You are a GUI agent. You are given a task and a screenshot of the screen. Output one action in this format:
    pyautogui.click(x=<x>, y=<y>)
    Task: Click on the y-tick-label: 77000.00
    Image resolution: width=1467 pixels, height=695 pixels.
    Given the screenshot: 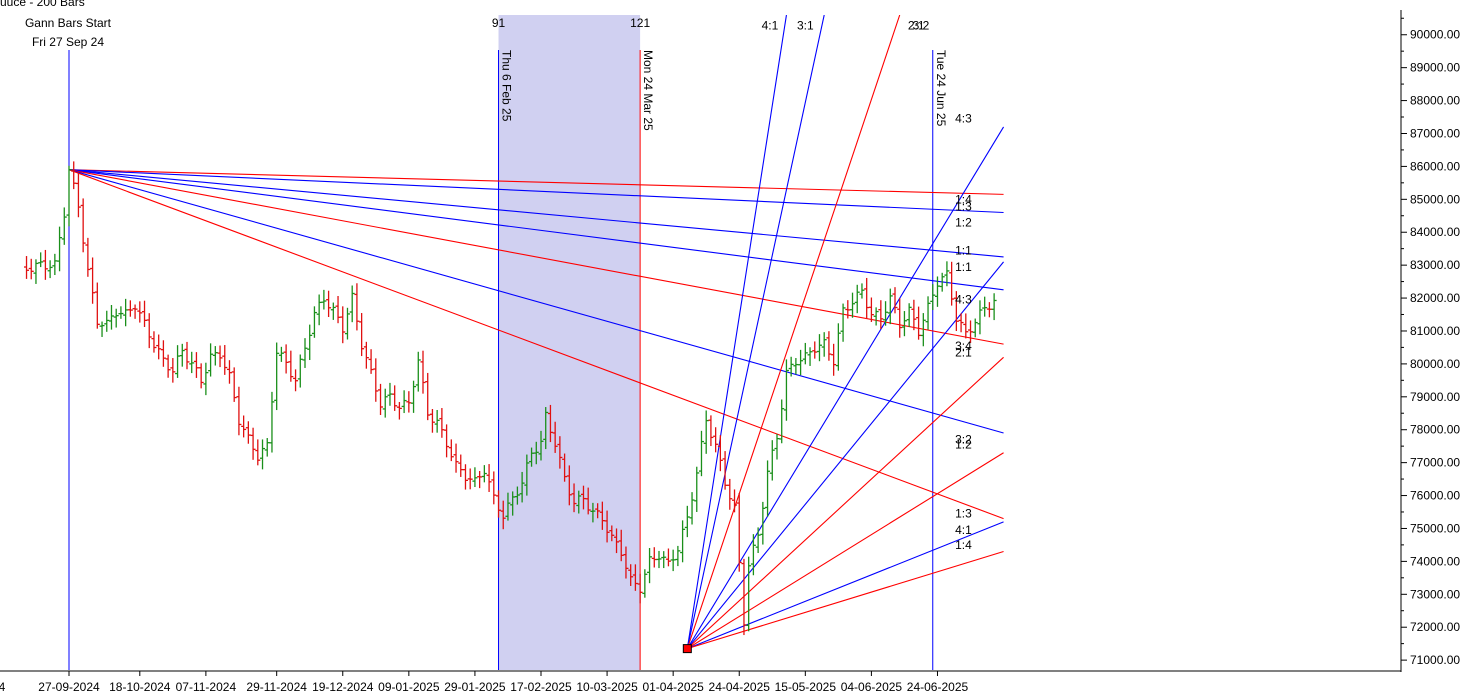 What is the action you would take?
    pyautogui.click(x=1435, y=463)
    